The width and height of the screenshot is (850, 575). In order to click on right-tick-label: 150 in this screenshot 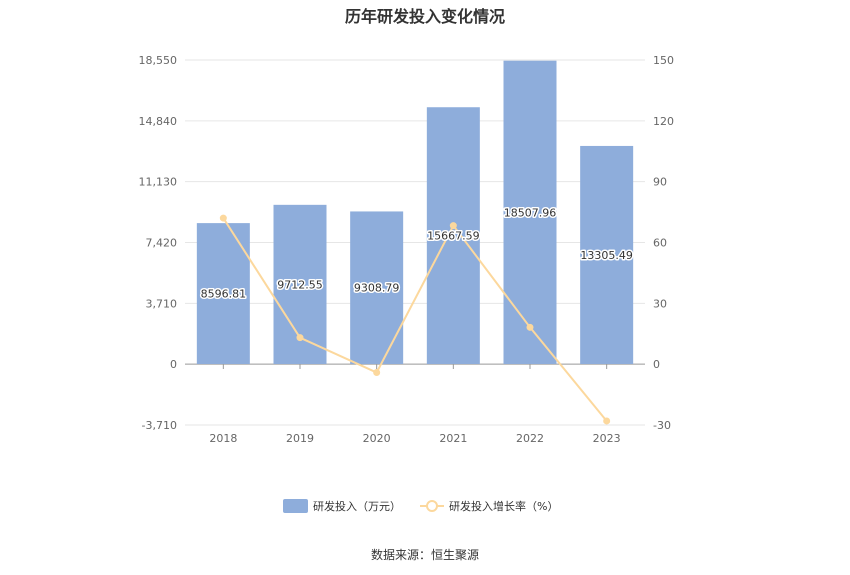, I will do `click(663, 60)`.